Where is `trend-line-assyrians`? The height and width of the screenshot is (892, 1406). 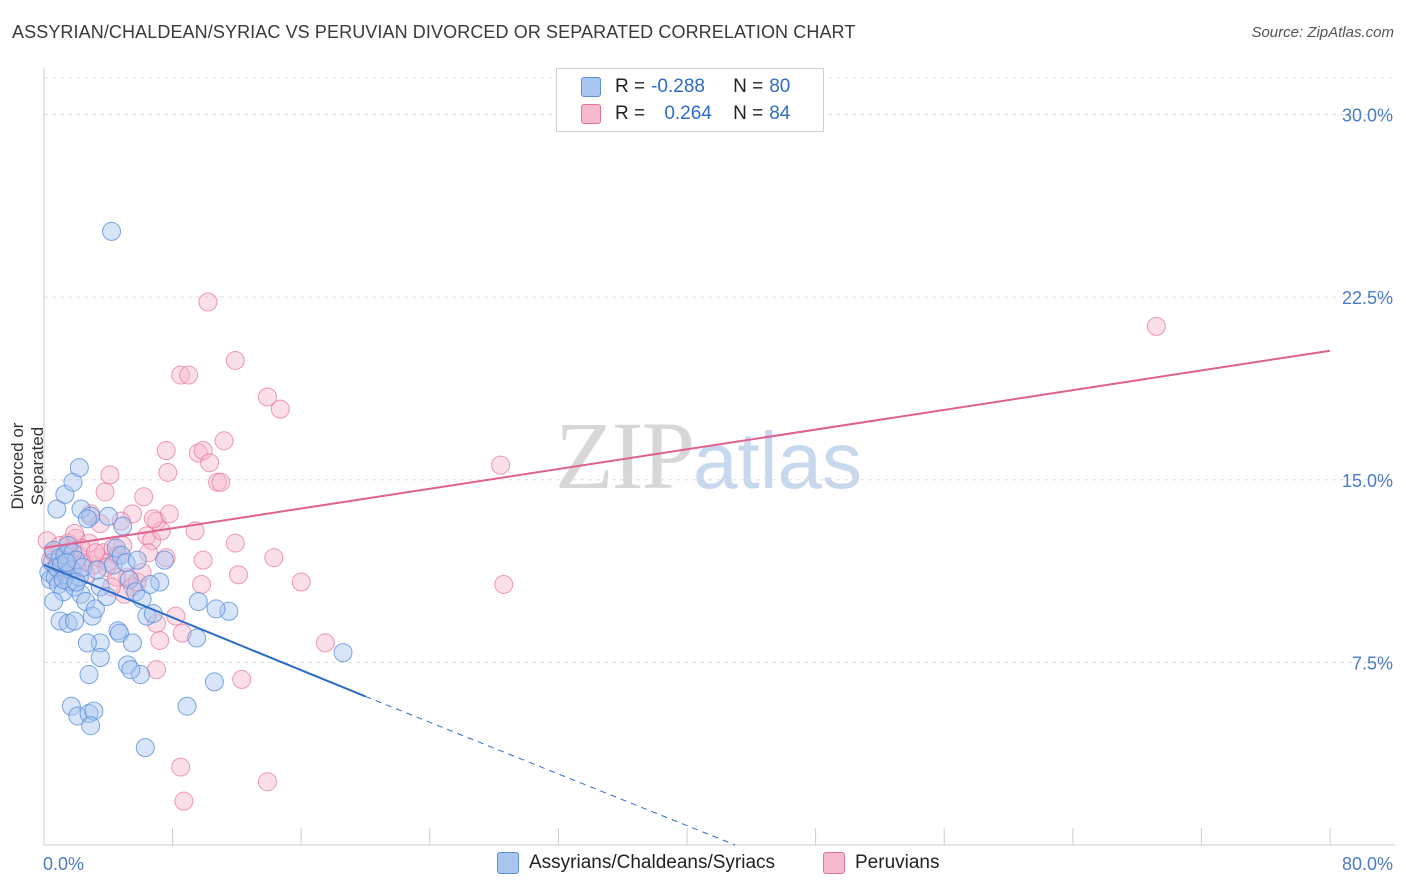 trend-line-assyrians is located at coordinates (204, 631).